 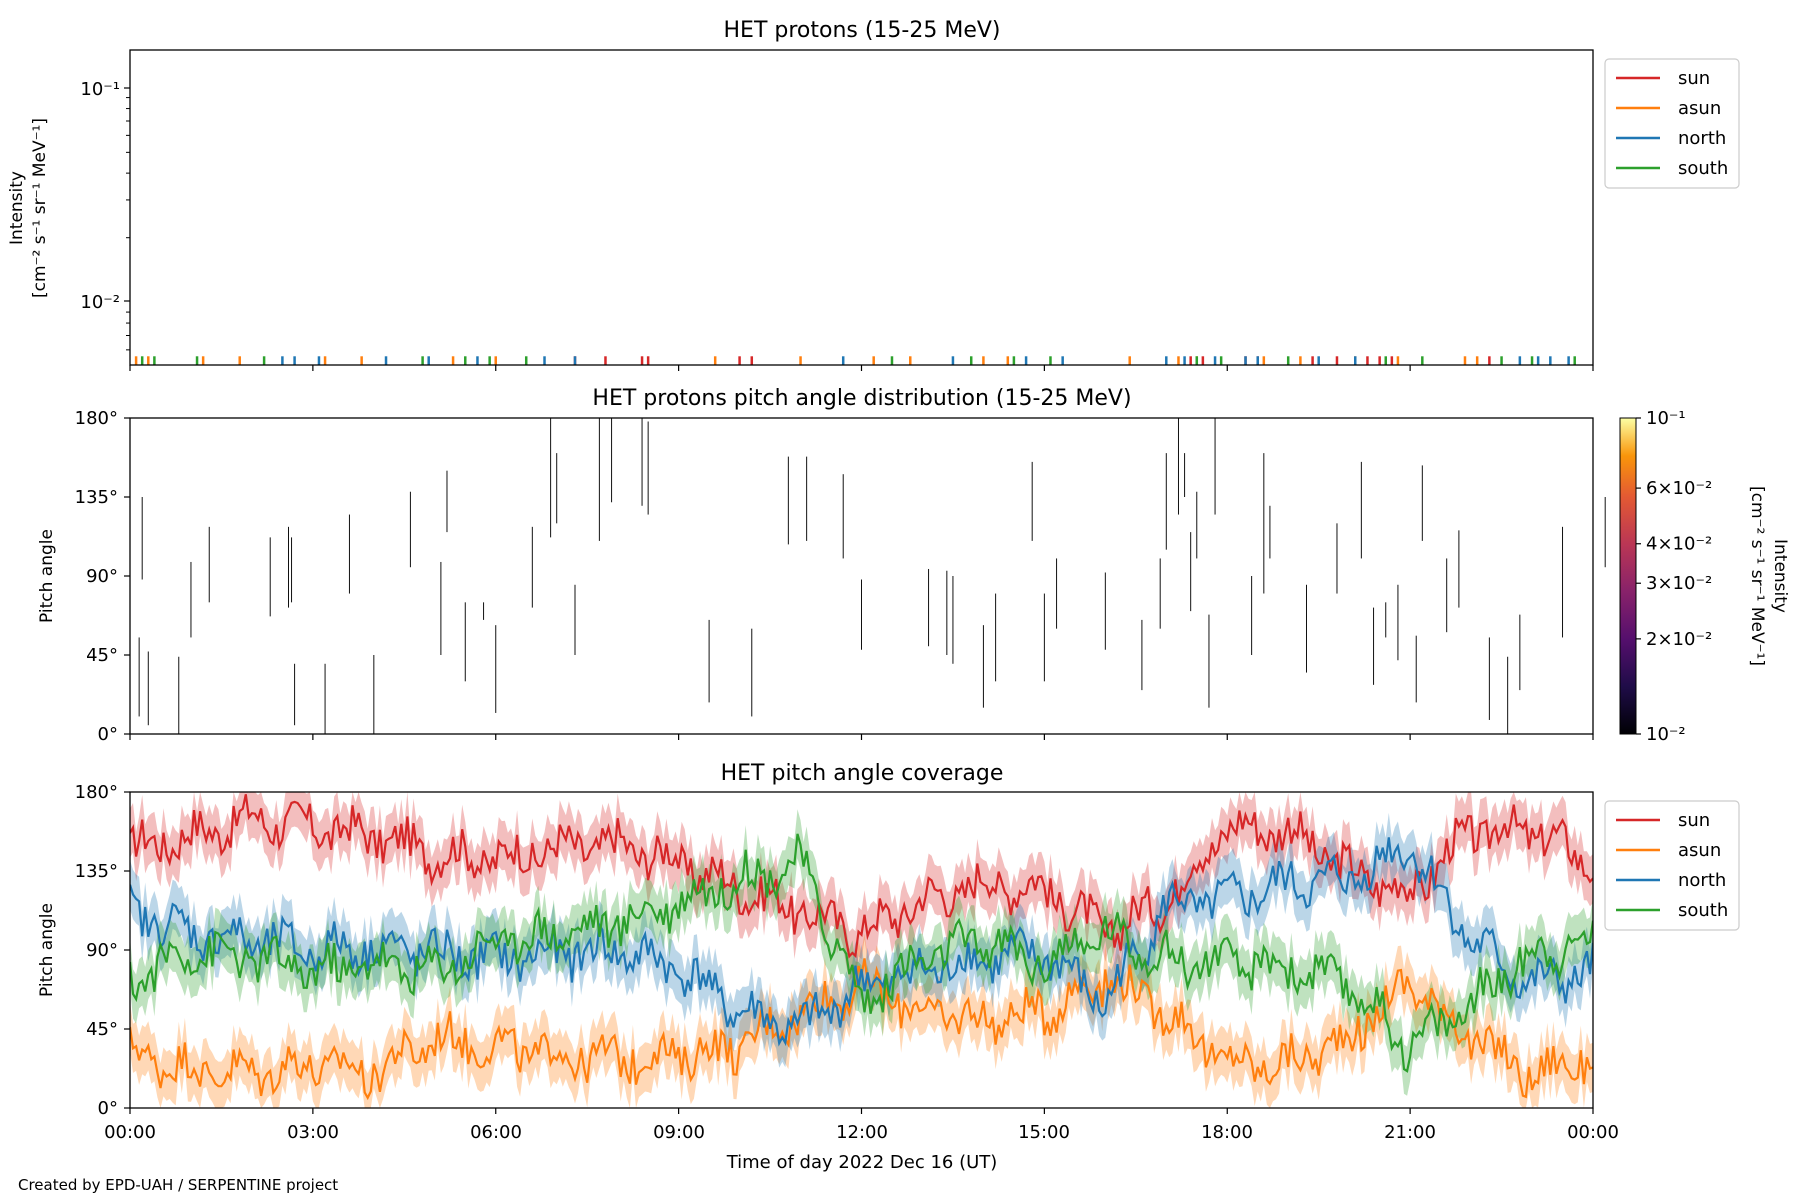 I want to click on panel3-ytick-label: 0°, so click(x=108, y=1108).